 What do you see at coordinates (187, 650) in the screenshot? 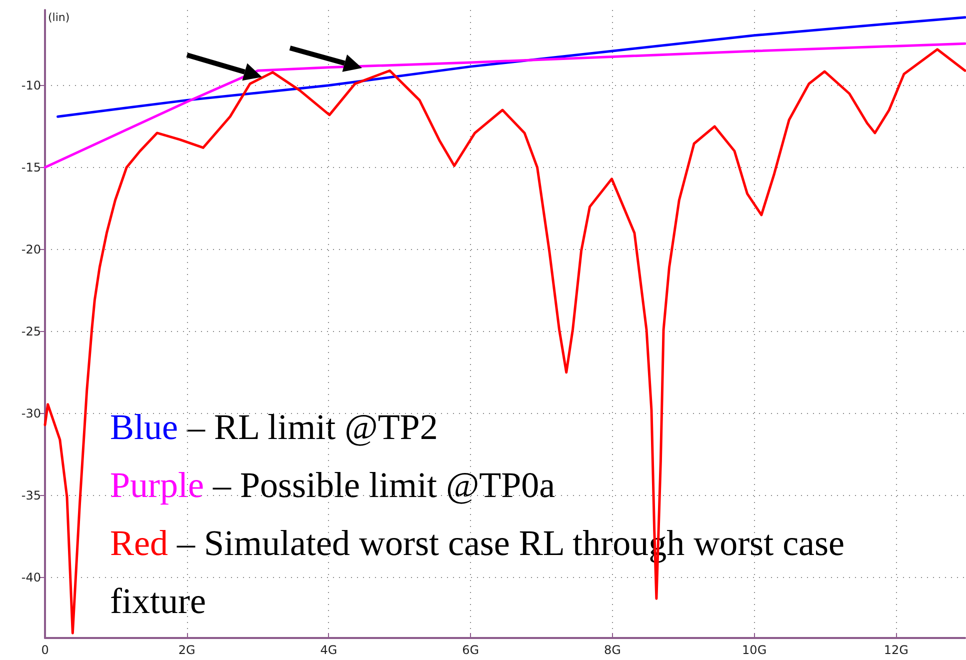
I see `x-tick-label: 2G` at bounding box center [187, 650].